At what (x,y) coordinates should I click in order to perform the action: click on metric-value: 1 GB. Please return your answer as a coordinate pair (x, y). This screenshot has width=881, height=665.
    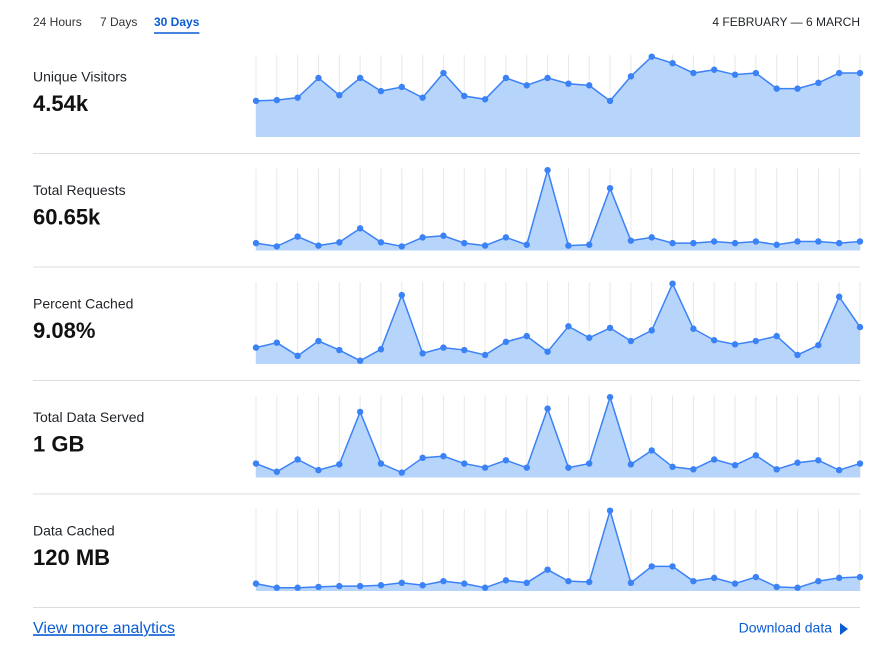
    Looking at the image, I should click on (58, 443).